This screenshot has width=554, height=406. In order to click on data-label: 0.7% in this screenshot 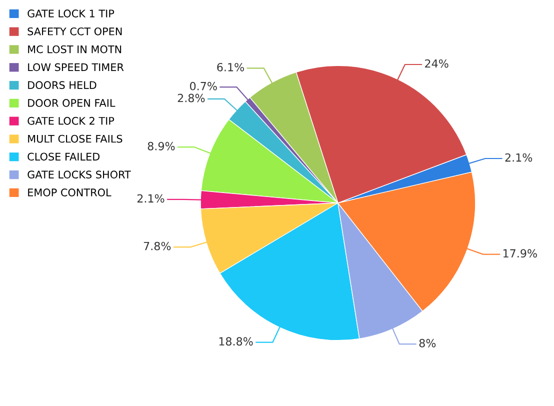, I will do `click(203, 86)`.